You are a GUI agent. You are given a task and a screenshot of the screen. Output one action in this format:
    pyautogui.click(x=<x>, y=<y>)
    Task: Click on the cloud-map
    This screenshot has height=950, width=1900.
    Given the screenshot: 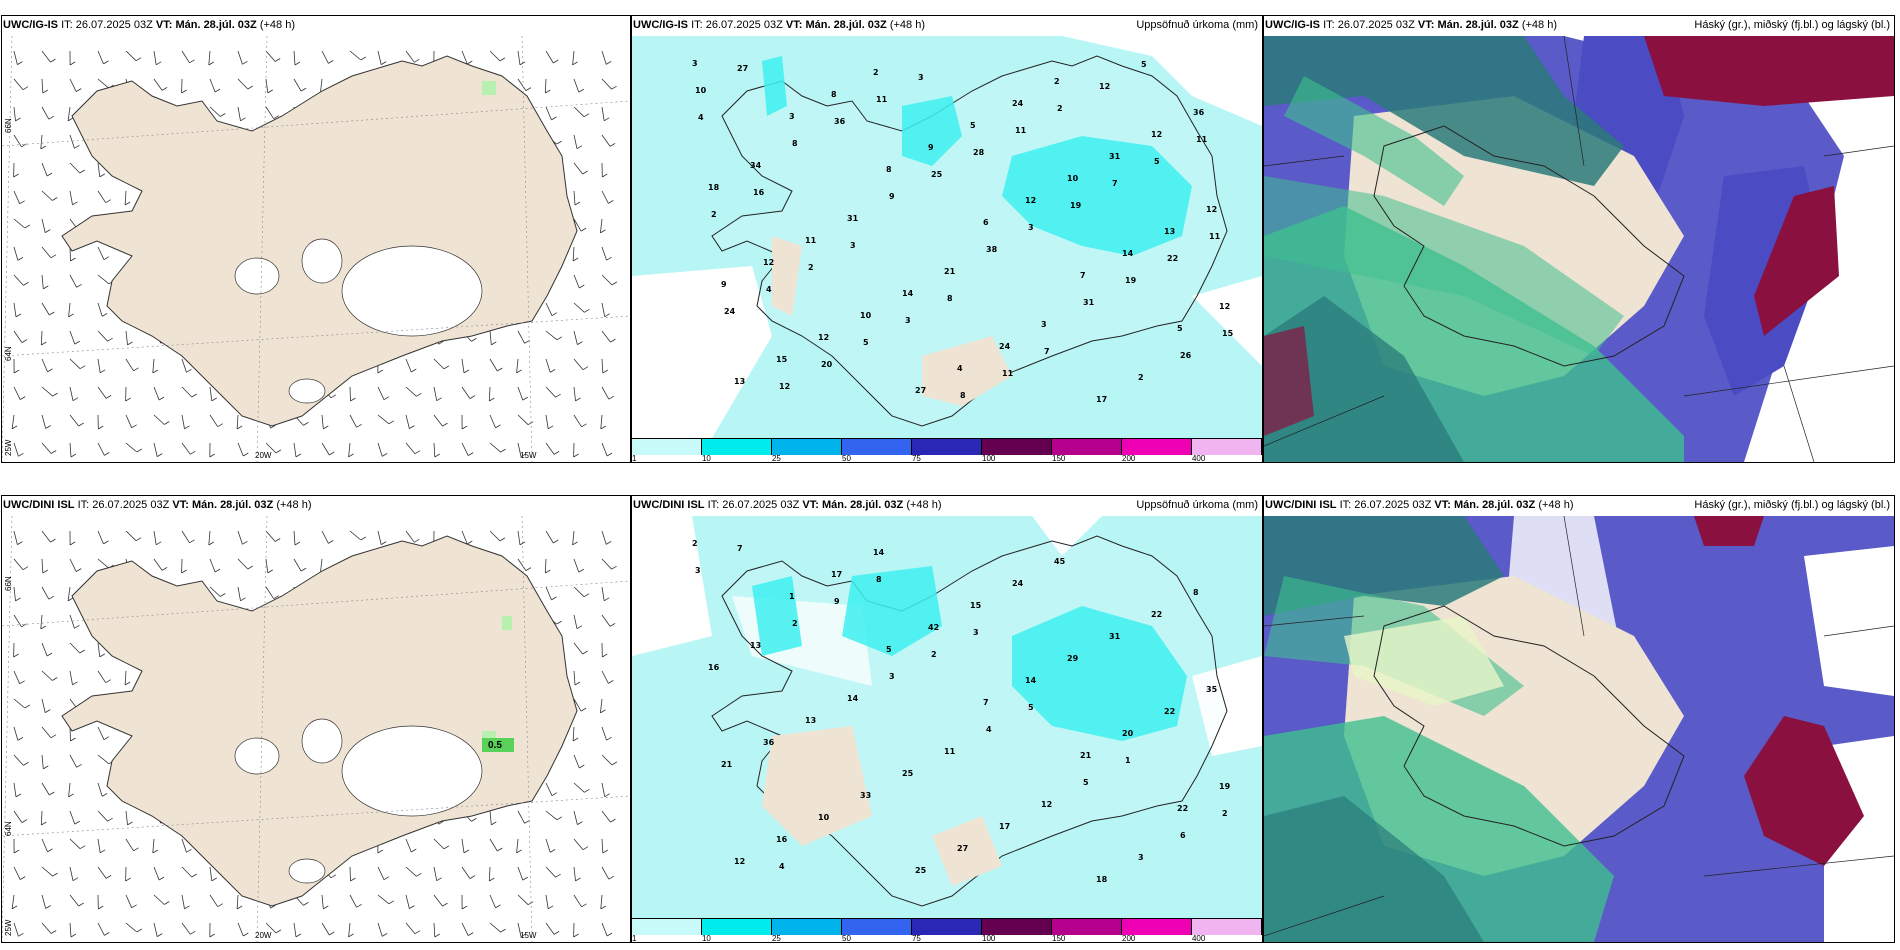 What is the action you would take?
    pyautogui.click(x=1579, y=249)
    